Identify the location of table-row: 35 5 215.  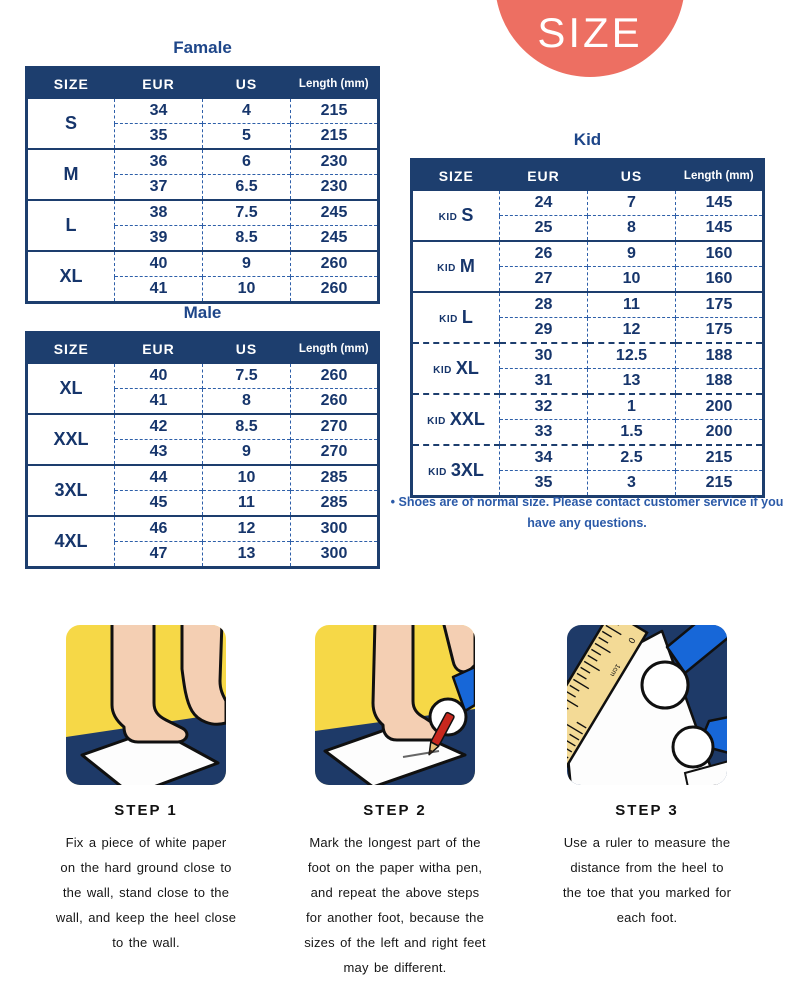
(203, 136).